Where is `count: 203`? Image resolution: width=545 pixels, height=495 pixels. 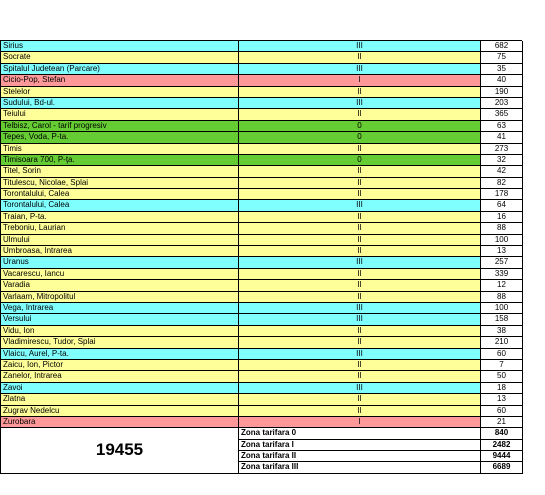
count: 203 is located at coordinates (502, 103).